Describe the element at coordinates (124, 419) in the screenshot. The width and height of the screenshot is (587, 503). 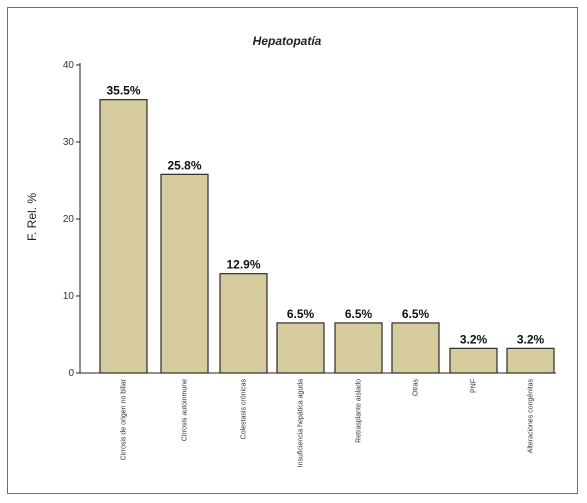
I see `x-tick-label: Cirrosis de origen no biliar` at that location.